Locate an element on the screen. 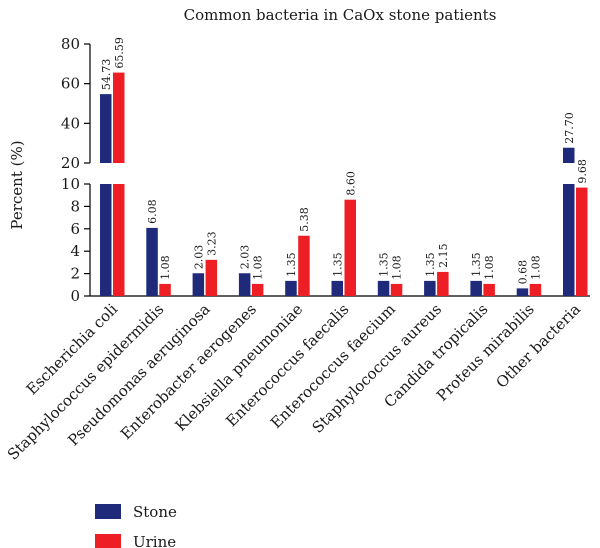  chart-title: Common bacteria in CaOx stone patients is located at coordinates (340, 15).